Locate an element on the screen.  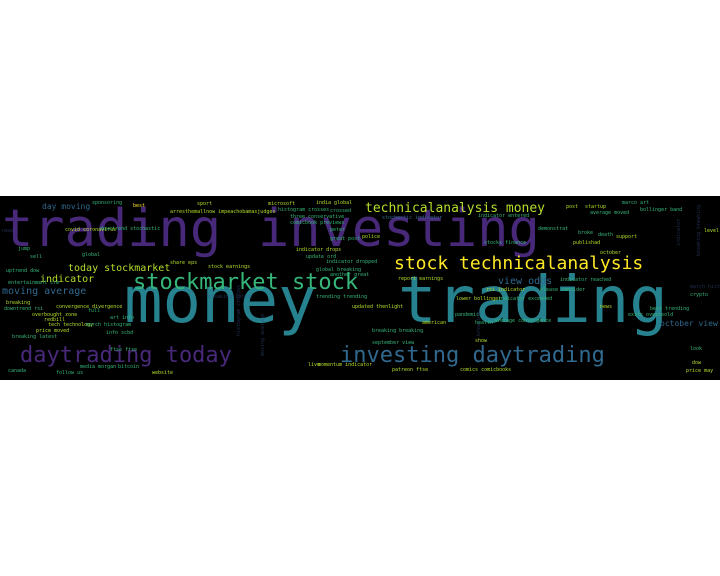
word-breaking: breaking is located at coordinates (18, 303).